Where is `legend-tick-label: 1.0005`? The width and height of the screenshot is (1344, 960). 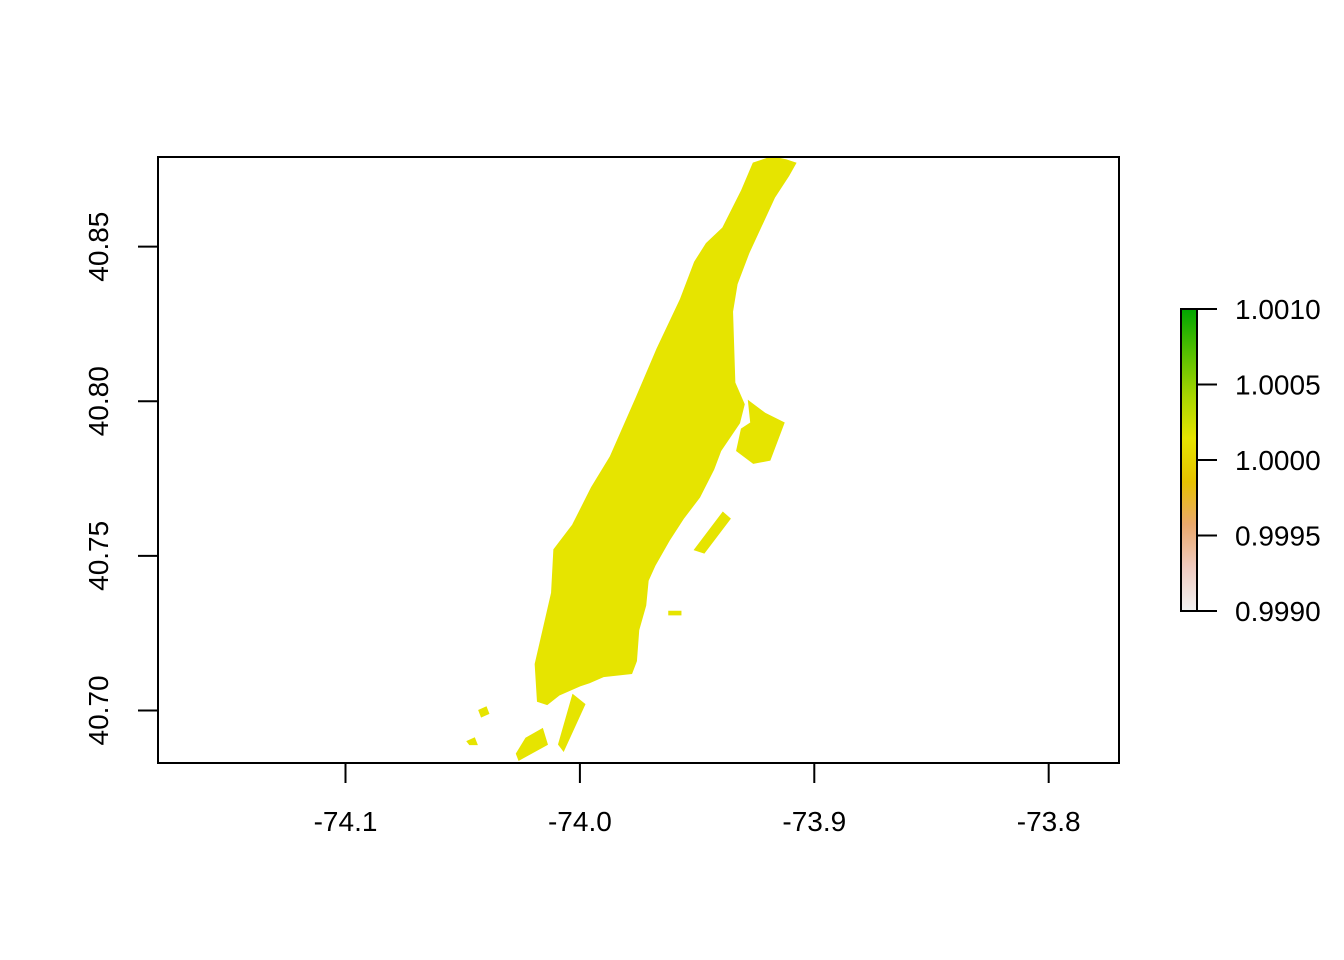
legend-tick-label: 1.0005 is located at coordinates (1278, 385).